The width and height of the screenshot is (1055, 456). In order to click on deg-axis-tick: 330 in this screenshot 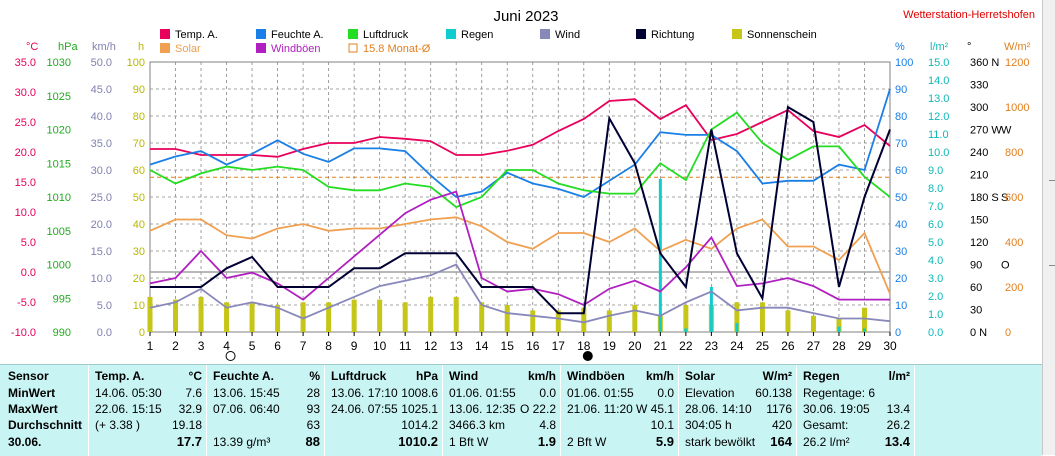, I will do `click(979, 86)`.